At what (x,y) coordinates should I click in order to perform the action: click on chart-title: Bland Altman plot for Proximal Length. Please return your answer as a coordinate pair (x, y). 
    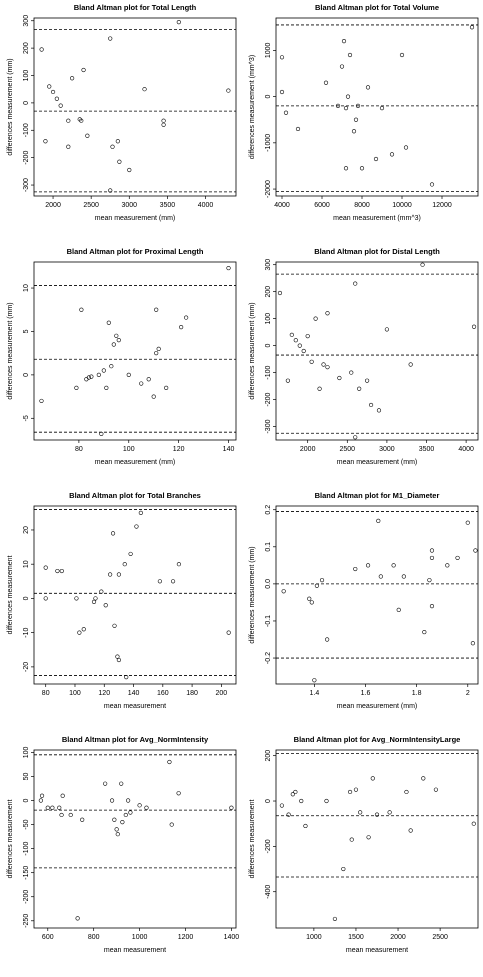
    Looking at the image, I should click on (135, 251).